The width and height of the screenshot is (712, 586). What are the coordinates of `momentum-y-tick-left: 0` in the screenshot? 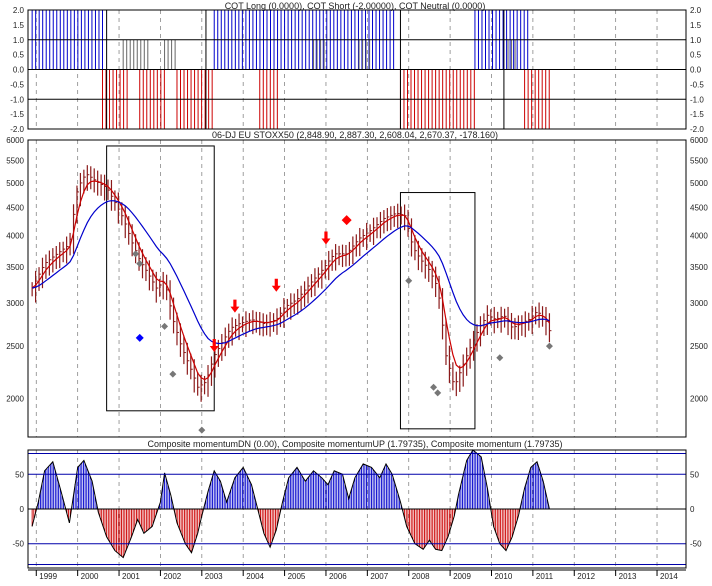 It's located at (22, 509).